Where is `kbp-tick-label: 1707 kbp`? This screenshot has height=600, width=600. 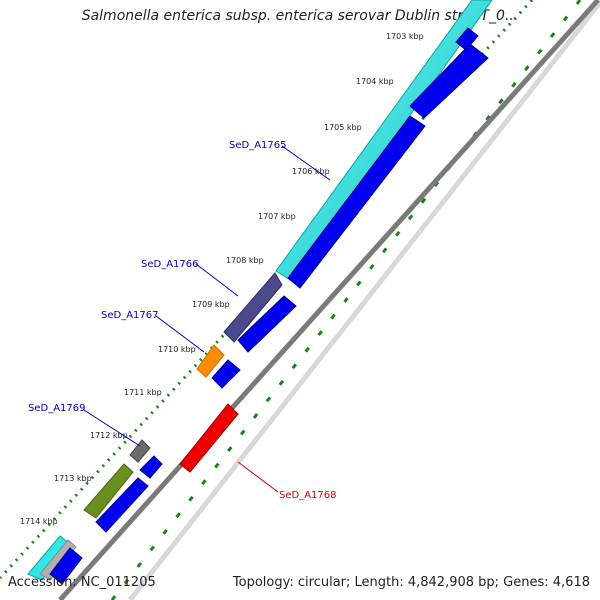
kbp-tick-label: 1707 kbp is located at coordinates (277, 216).